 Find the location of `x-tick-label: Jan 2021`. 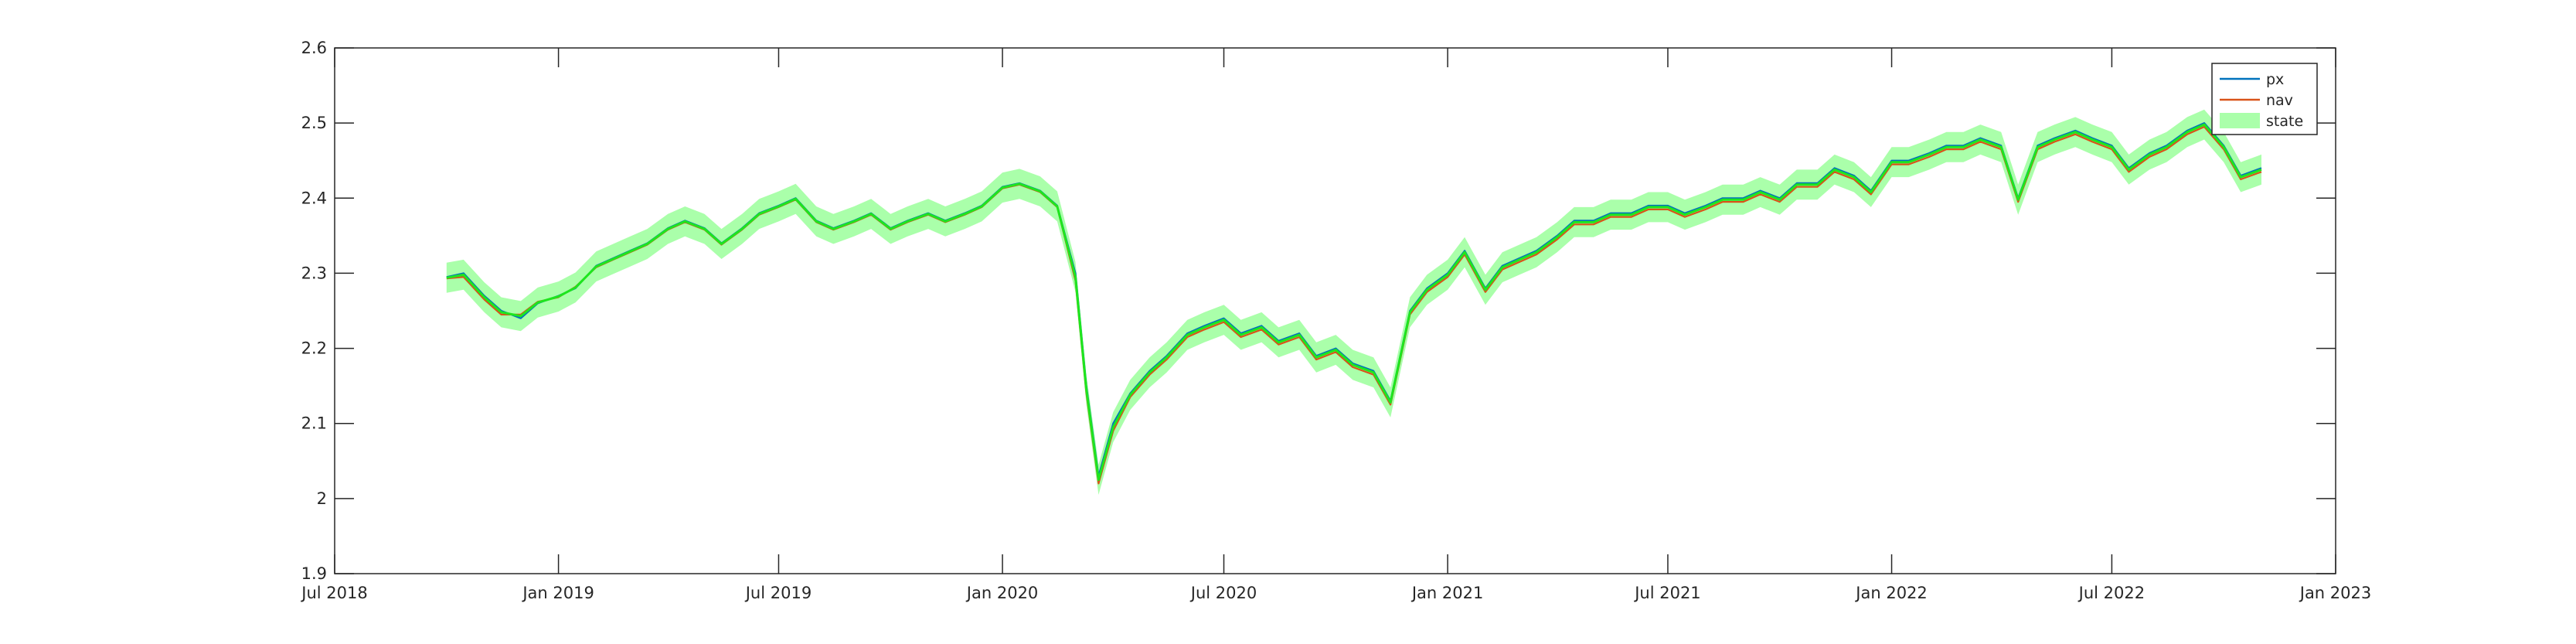

x-tick-label: Jan 2021 is located at coordinates (1447, 593).